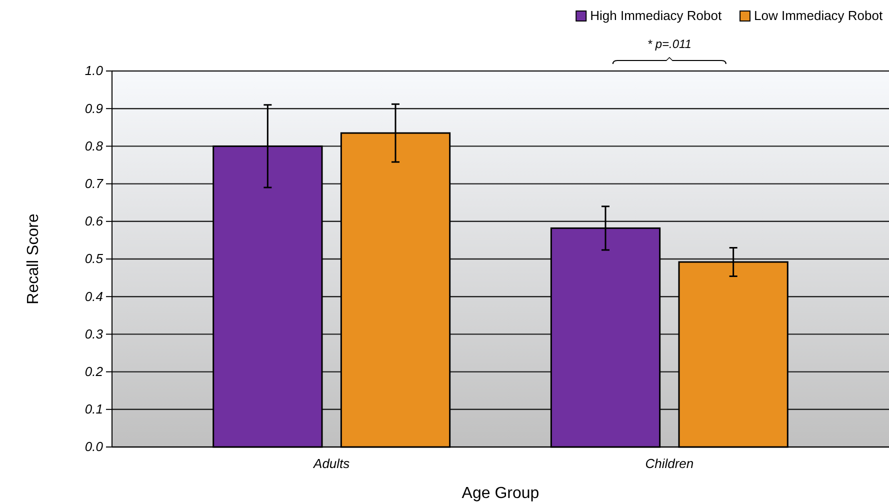 This screenshot has height=504, width=889. Describe the element at coordinates (94, 371) in the screenshot. I see `y-tick-label: 0.2` at that location.